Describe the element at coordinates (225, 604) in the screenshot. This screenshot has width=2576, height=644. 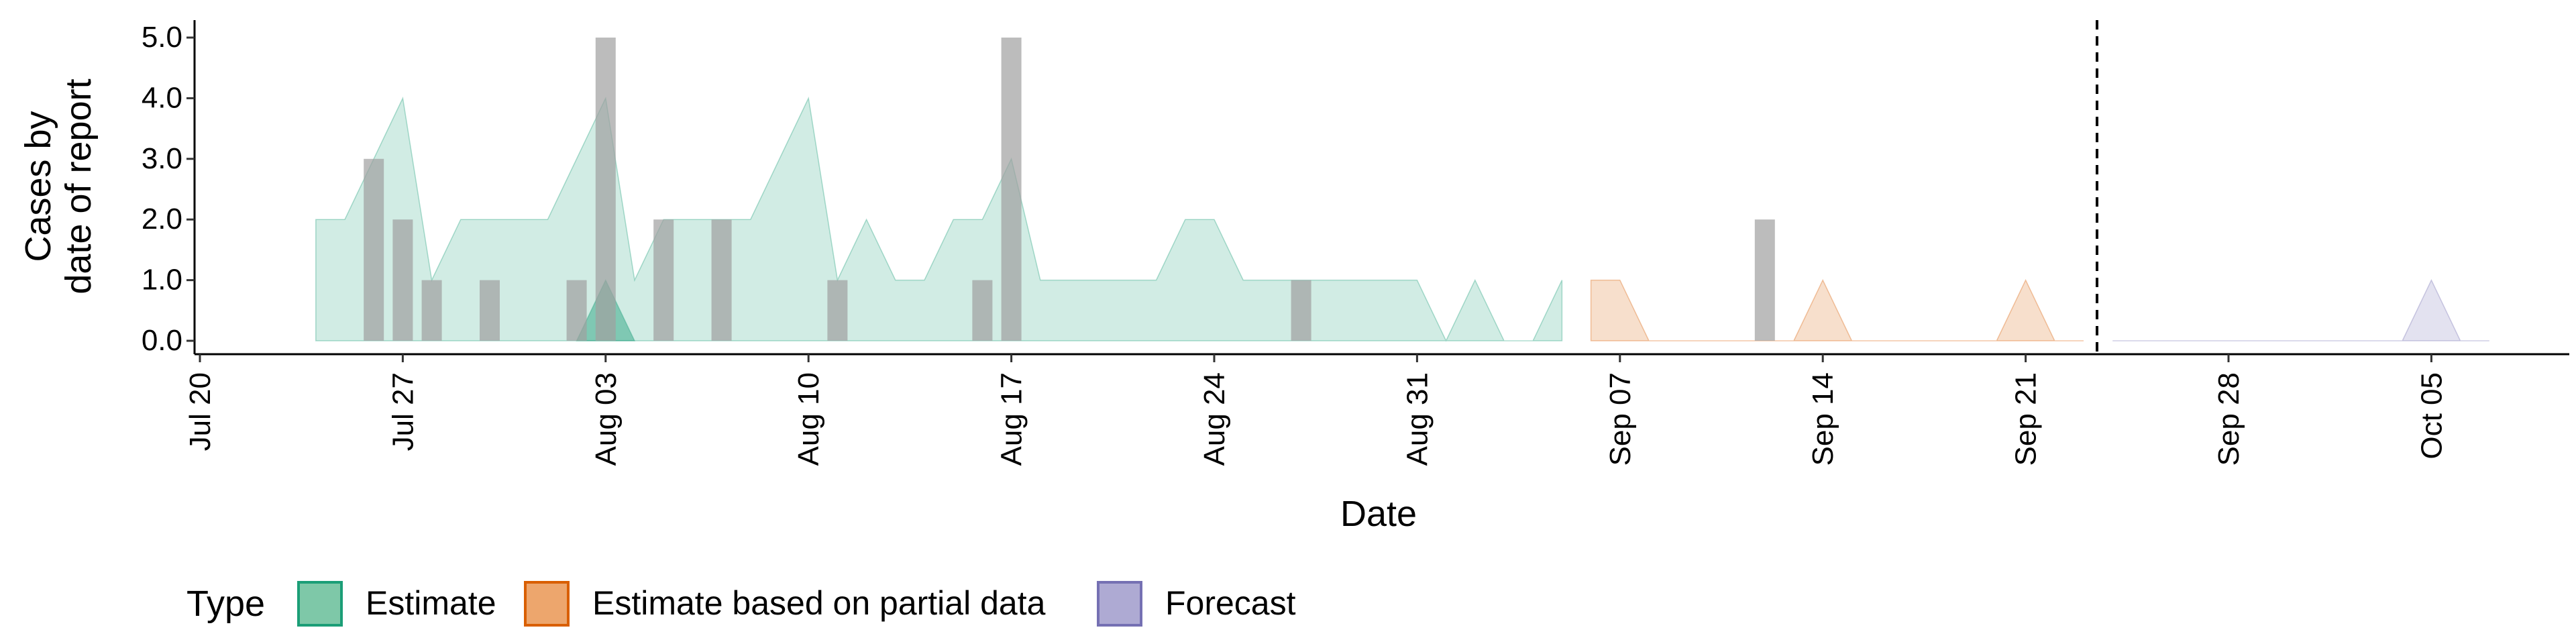
I see `legend-title: Type` at that location.